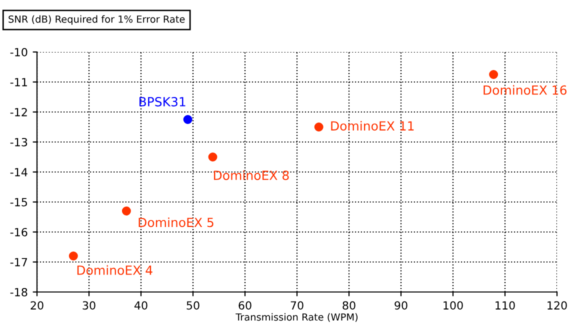 The width and height of the screenshot is (580, 325). Describe the element at coordinates (18, 112) in the screenshot. I see `y-tick-label: -12` at that location.